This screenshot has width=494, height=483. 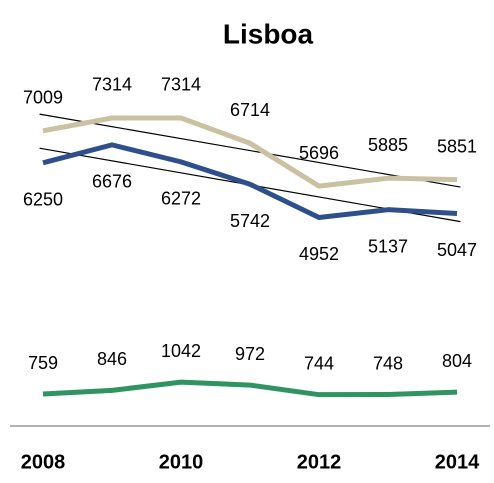 What do you see at coordinates (457, 462) in the screenshot?
I see `x-tick-label: 2014` at bounding box center [457, 462].